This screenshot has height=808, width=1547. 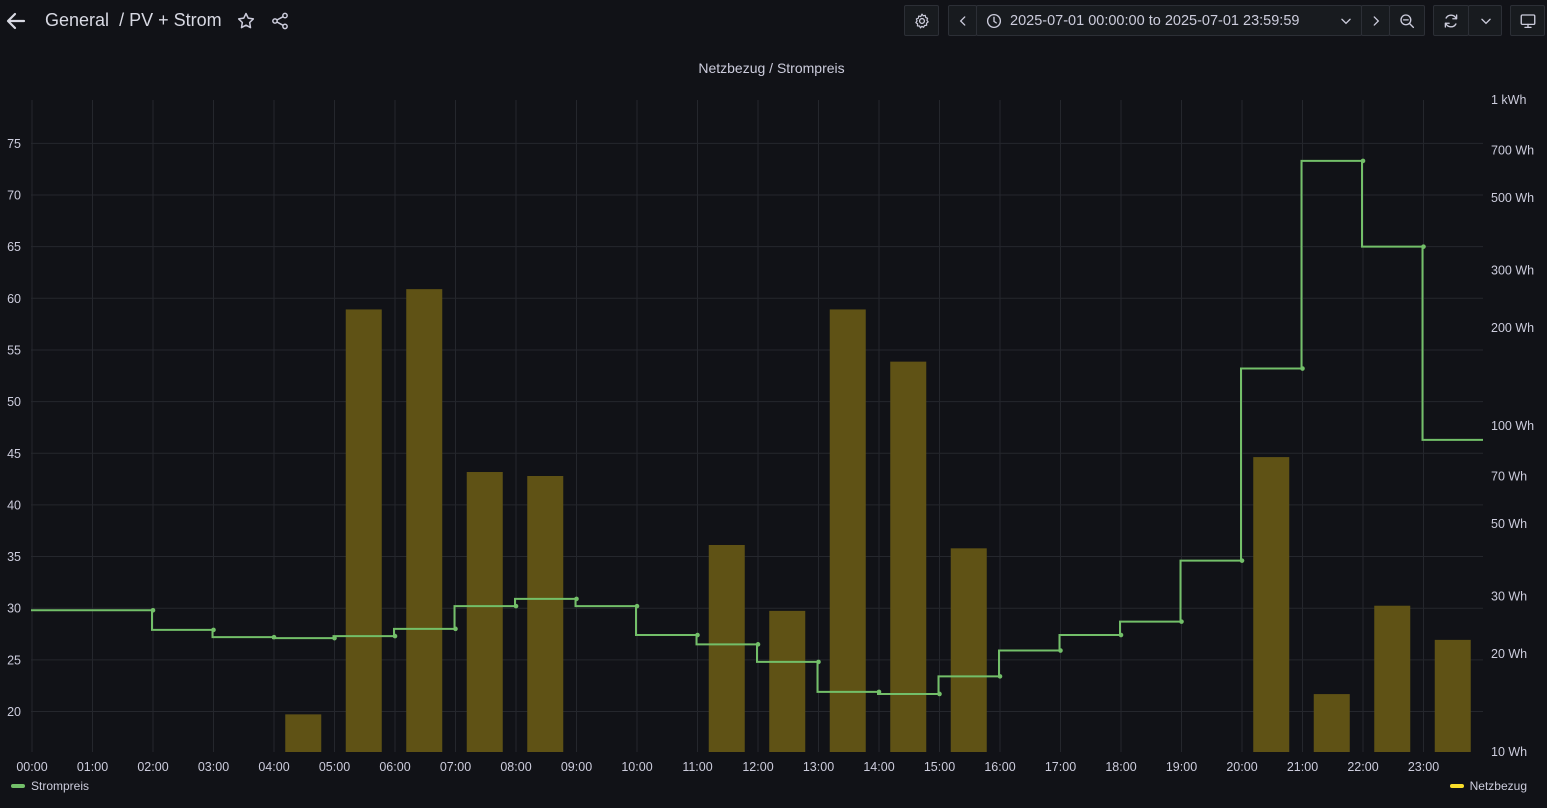 I want to click on y-left-tick-label: 60, so click(x=14, y=299).